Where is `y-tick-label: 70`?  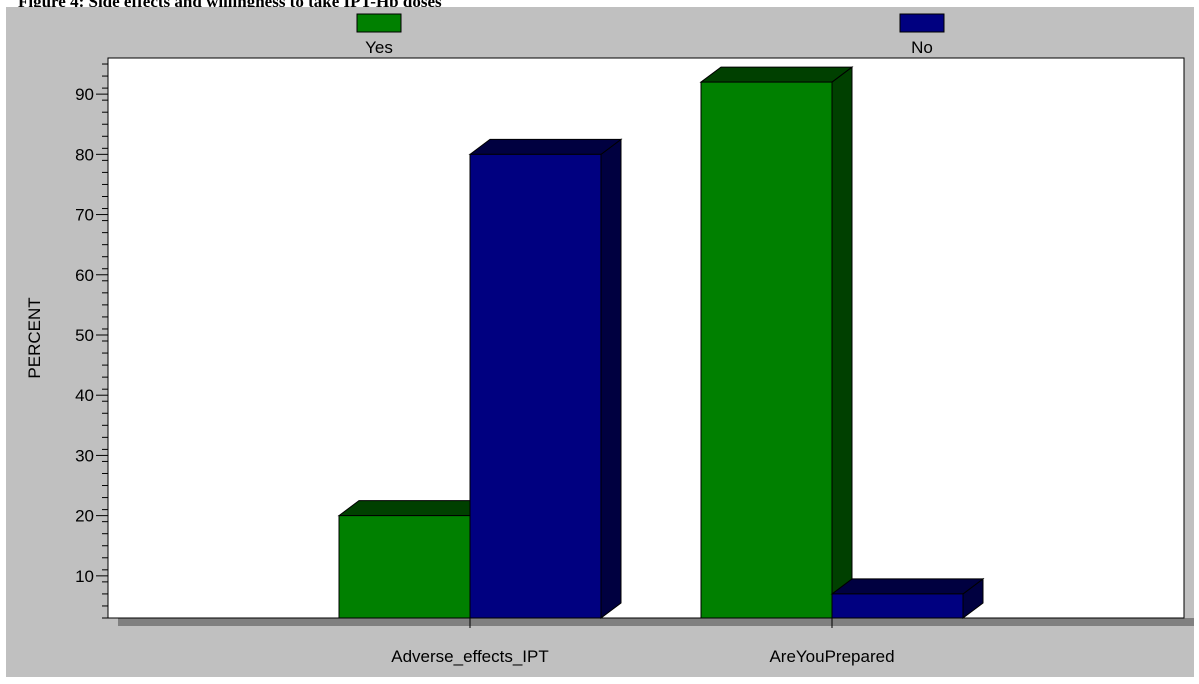
y-tick-label: 70 is located at coordinates (84, 215).